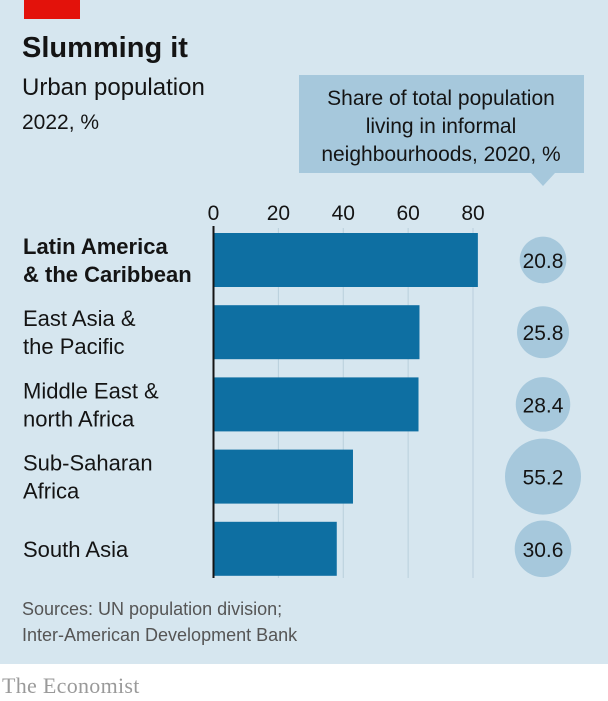  Describe the element at coordinates (440, 154) in the screenshot. I see `callout-line-3: neighbourhoods, 2020, %` at that location.